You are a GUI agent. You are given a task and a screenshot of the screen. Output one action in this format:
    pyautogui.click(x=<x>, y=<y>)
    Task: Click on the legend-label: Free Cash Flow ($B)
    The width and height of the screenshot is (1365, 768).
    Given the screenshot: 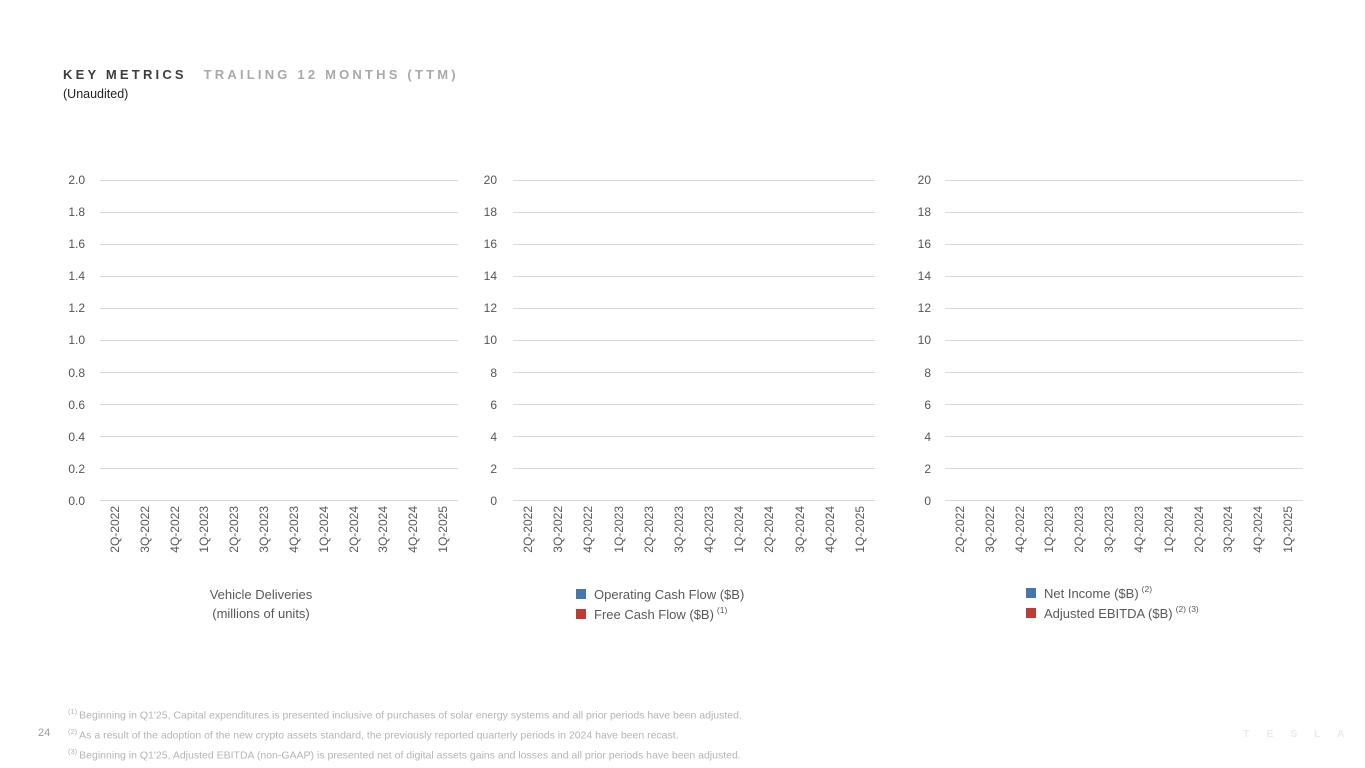 What is the action you would take?
    pyautogui.click(x=654, y=614)
    